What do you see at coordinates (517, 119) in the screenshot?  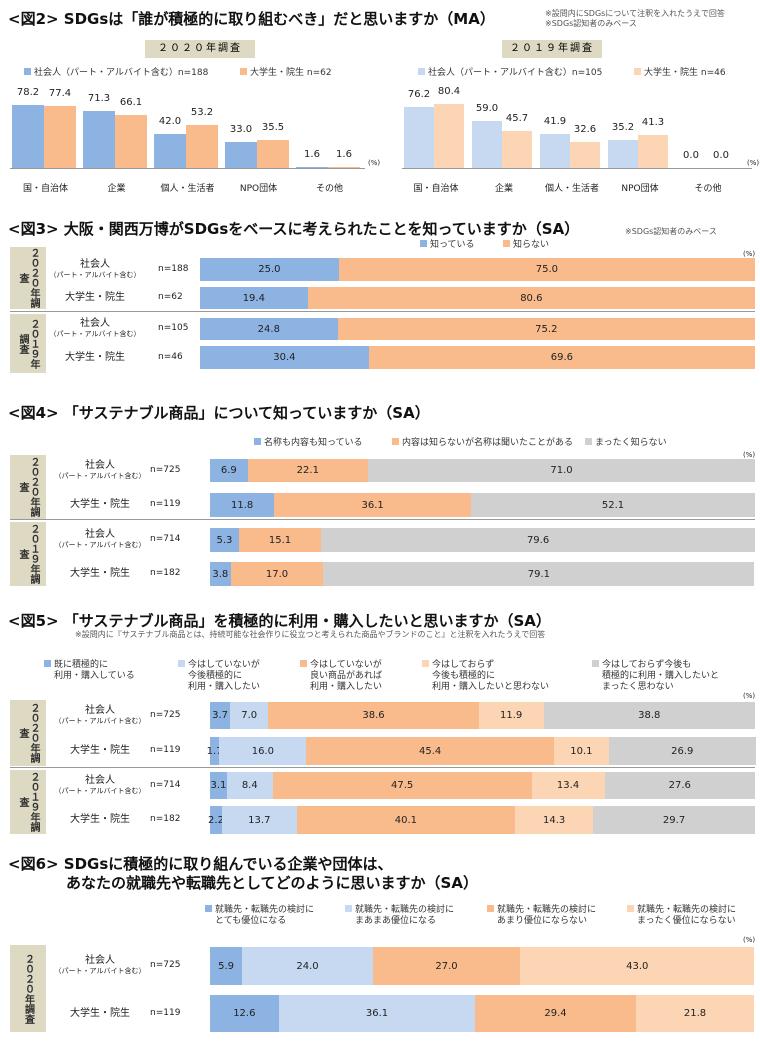 I see `data-label: 45.7` at bounding box center [517, 119].